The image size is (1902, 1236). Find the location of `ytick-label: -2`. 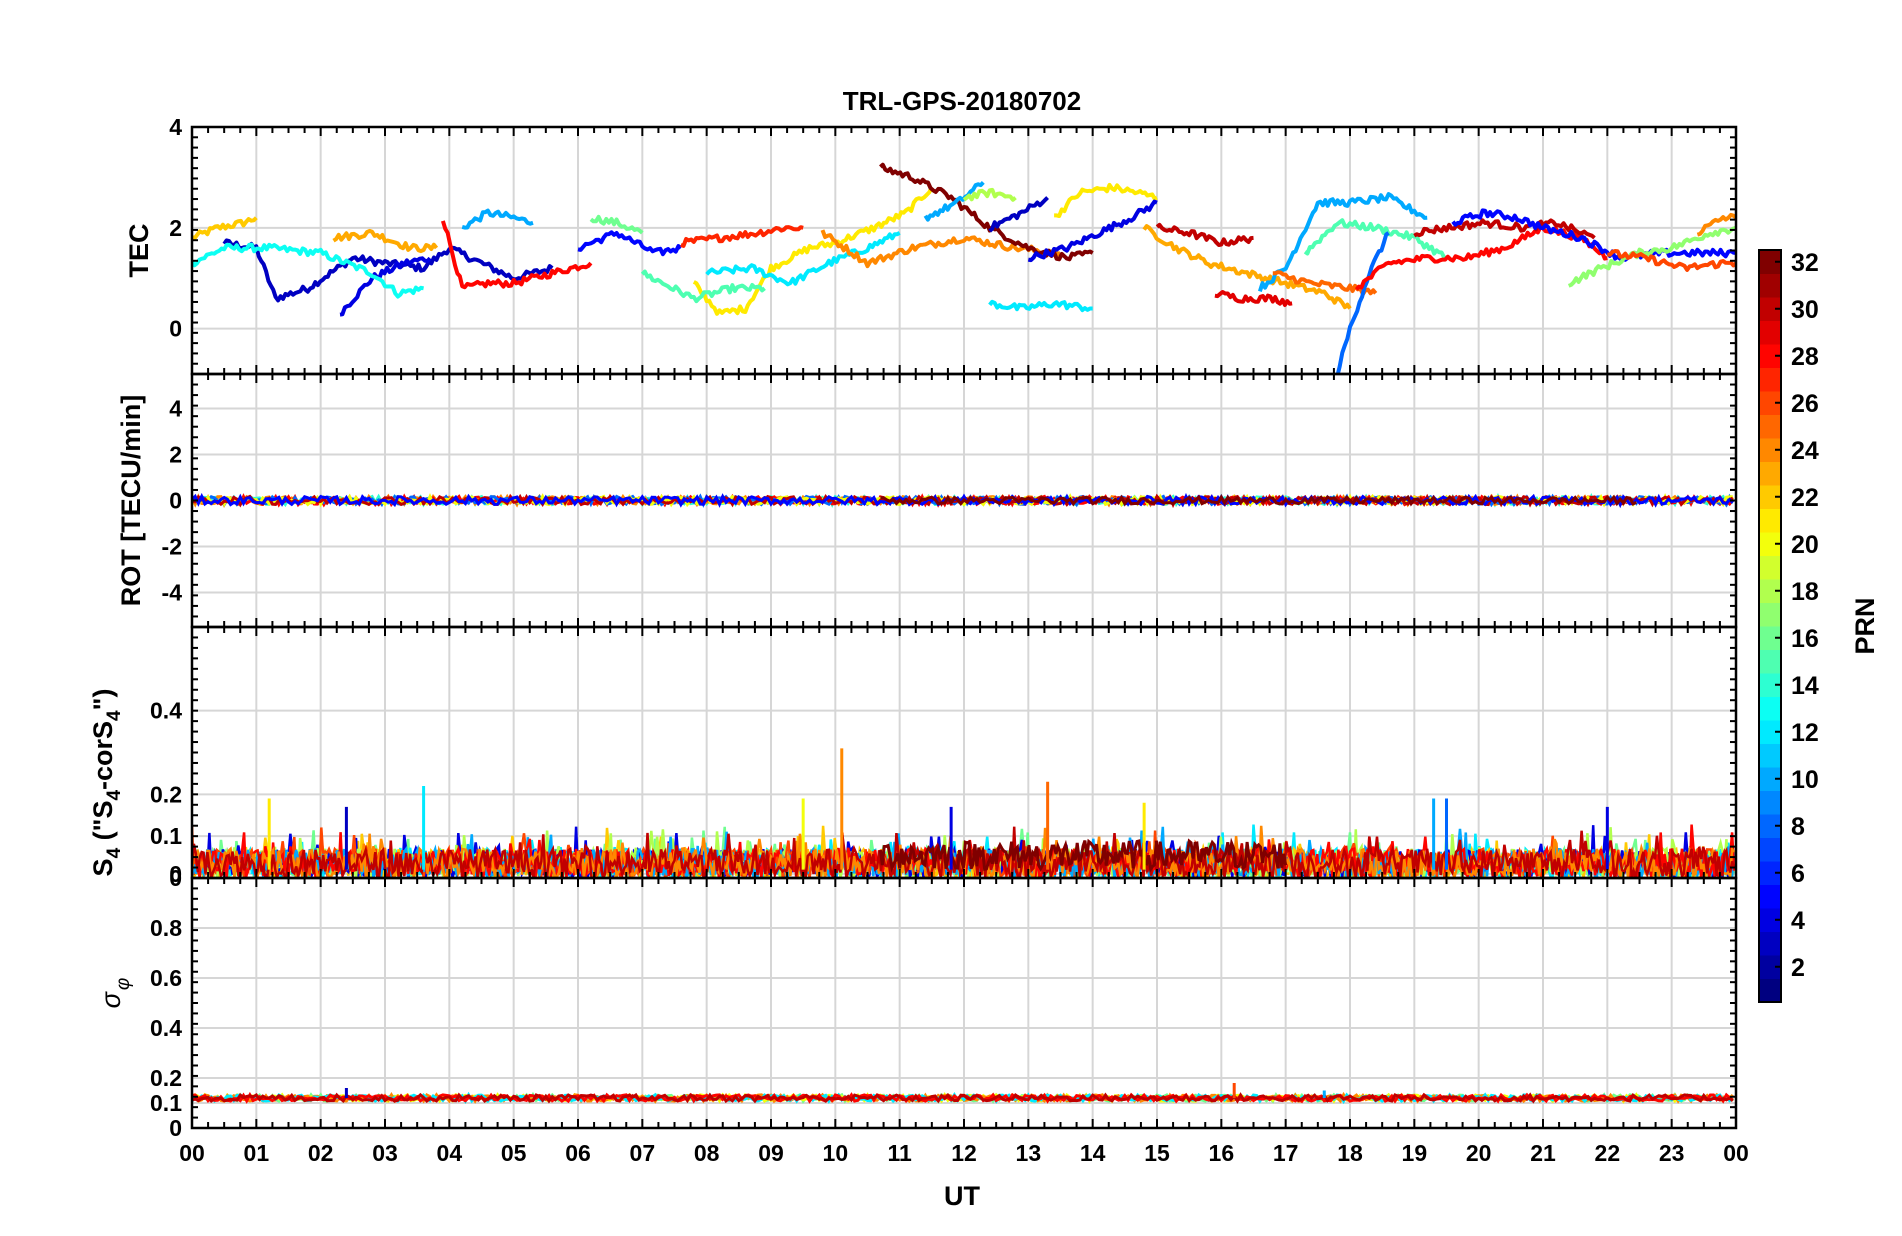

ytick-label: -2 is located at coordinates (172, 547).